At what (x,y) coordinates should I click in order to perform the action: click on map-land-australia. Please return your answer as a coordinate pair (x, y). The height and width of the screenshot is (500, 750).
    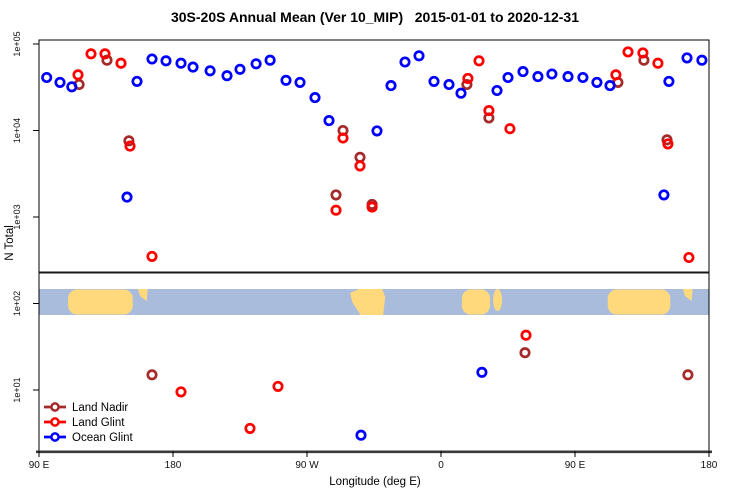
    Looking at the image, I should click on (100, 302).